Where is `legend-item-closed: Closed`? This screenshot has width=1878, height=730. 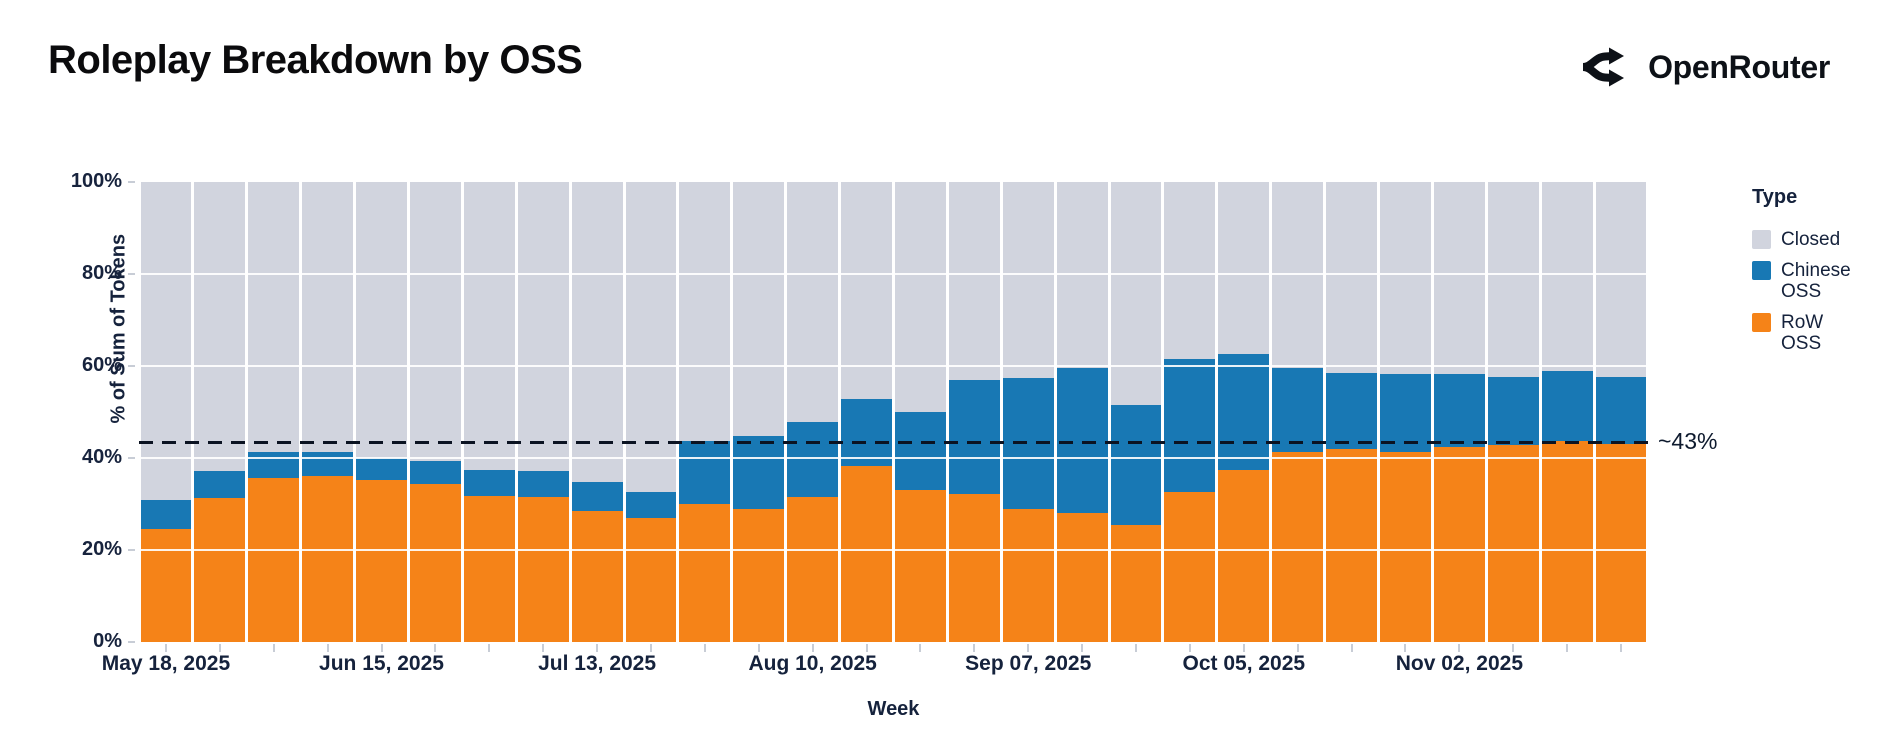
legend-item-closed: Closed is located at coordinates (1812, 239).